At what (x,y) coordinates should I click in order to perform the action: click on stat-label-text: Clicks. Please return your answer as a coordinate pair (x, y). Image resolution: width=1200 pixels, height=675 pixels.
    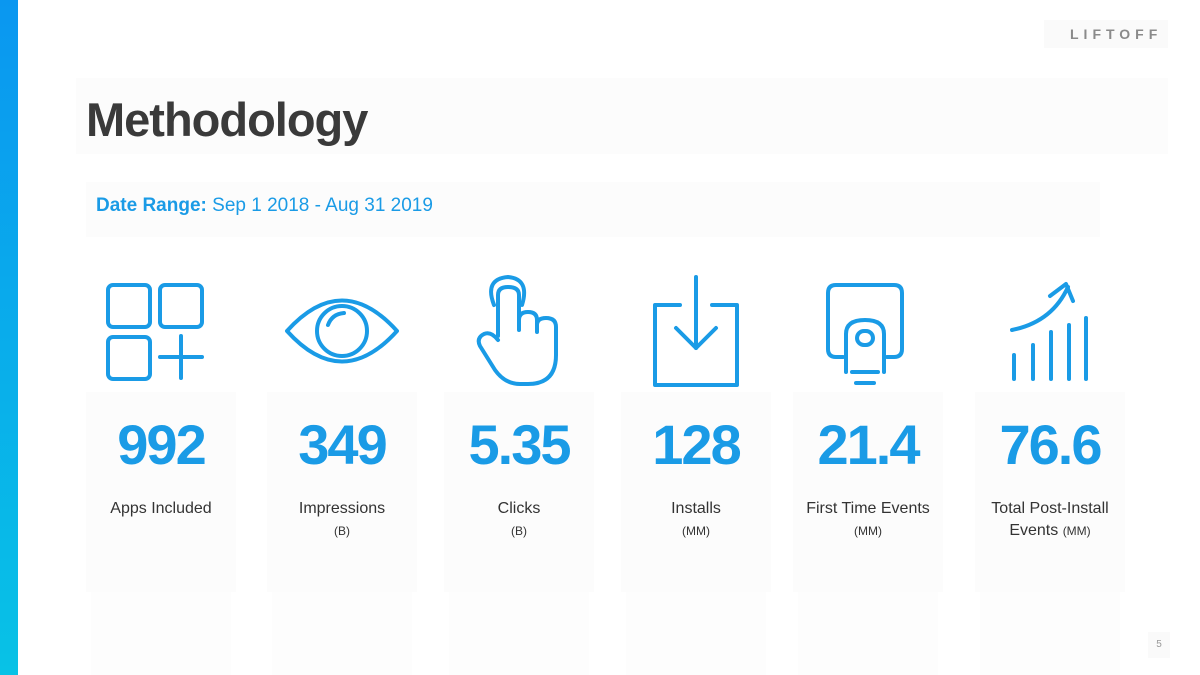
    Looking at the image, I should click on (519, 508).